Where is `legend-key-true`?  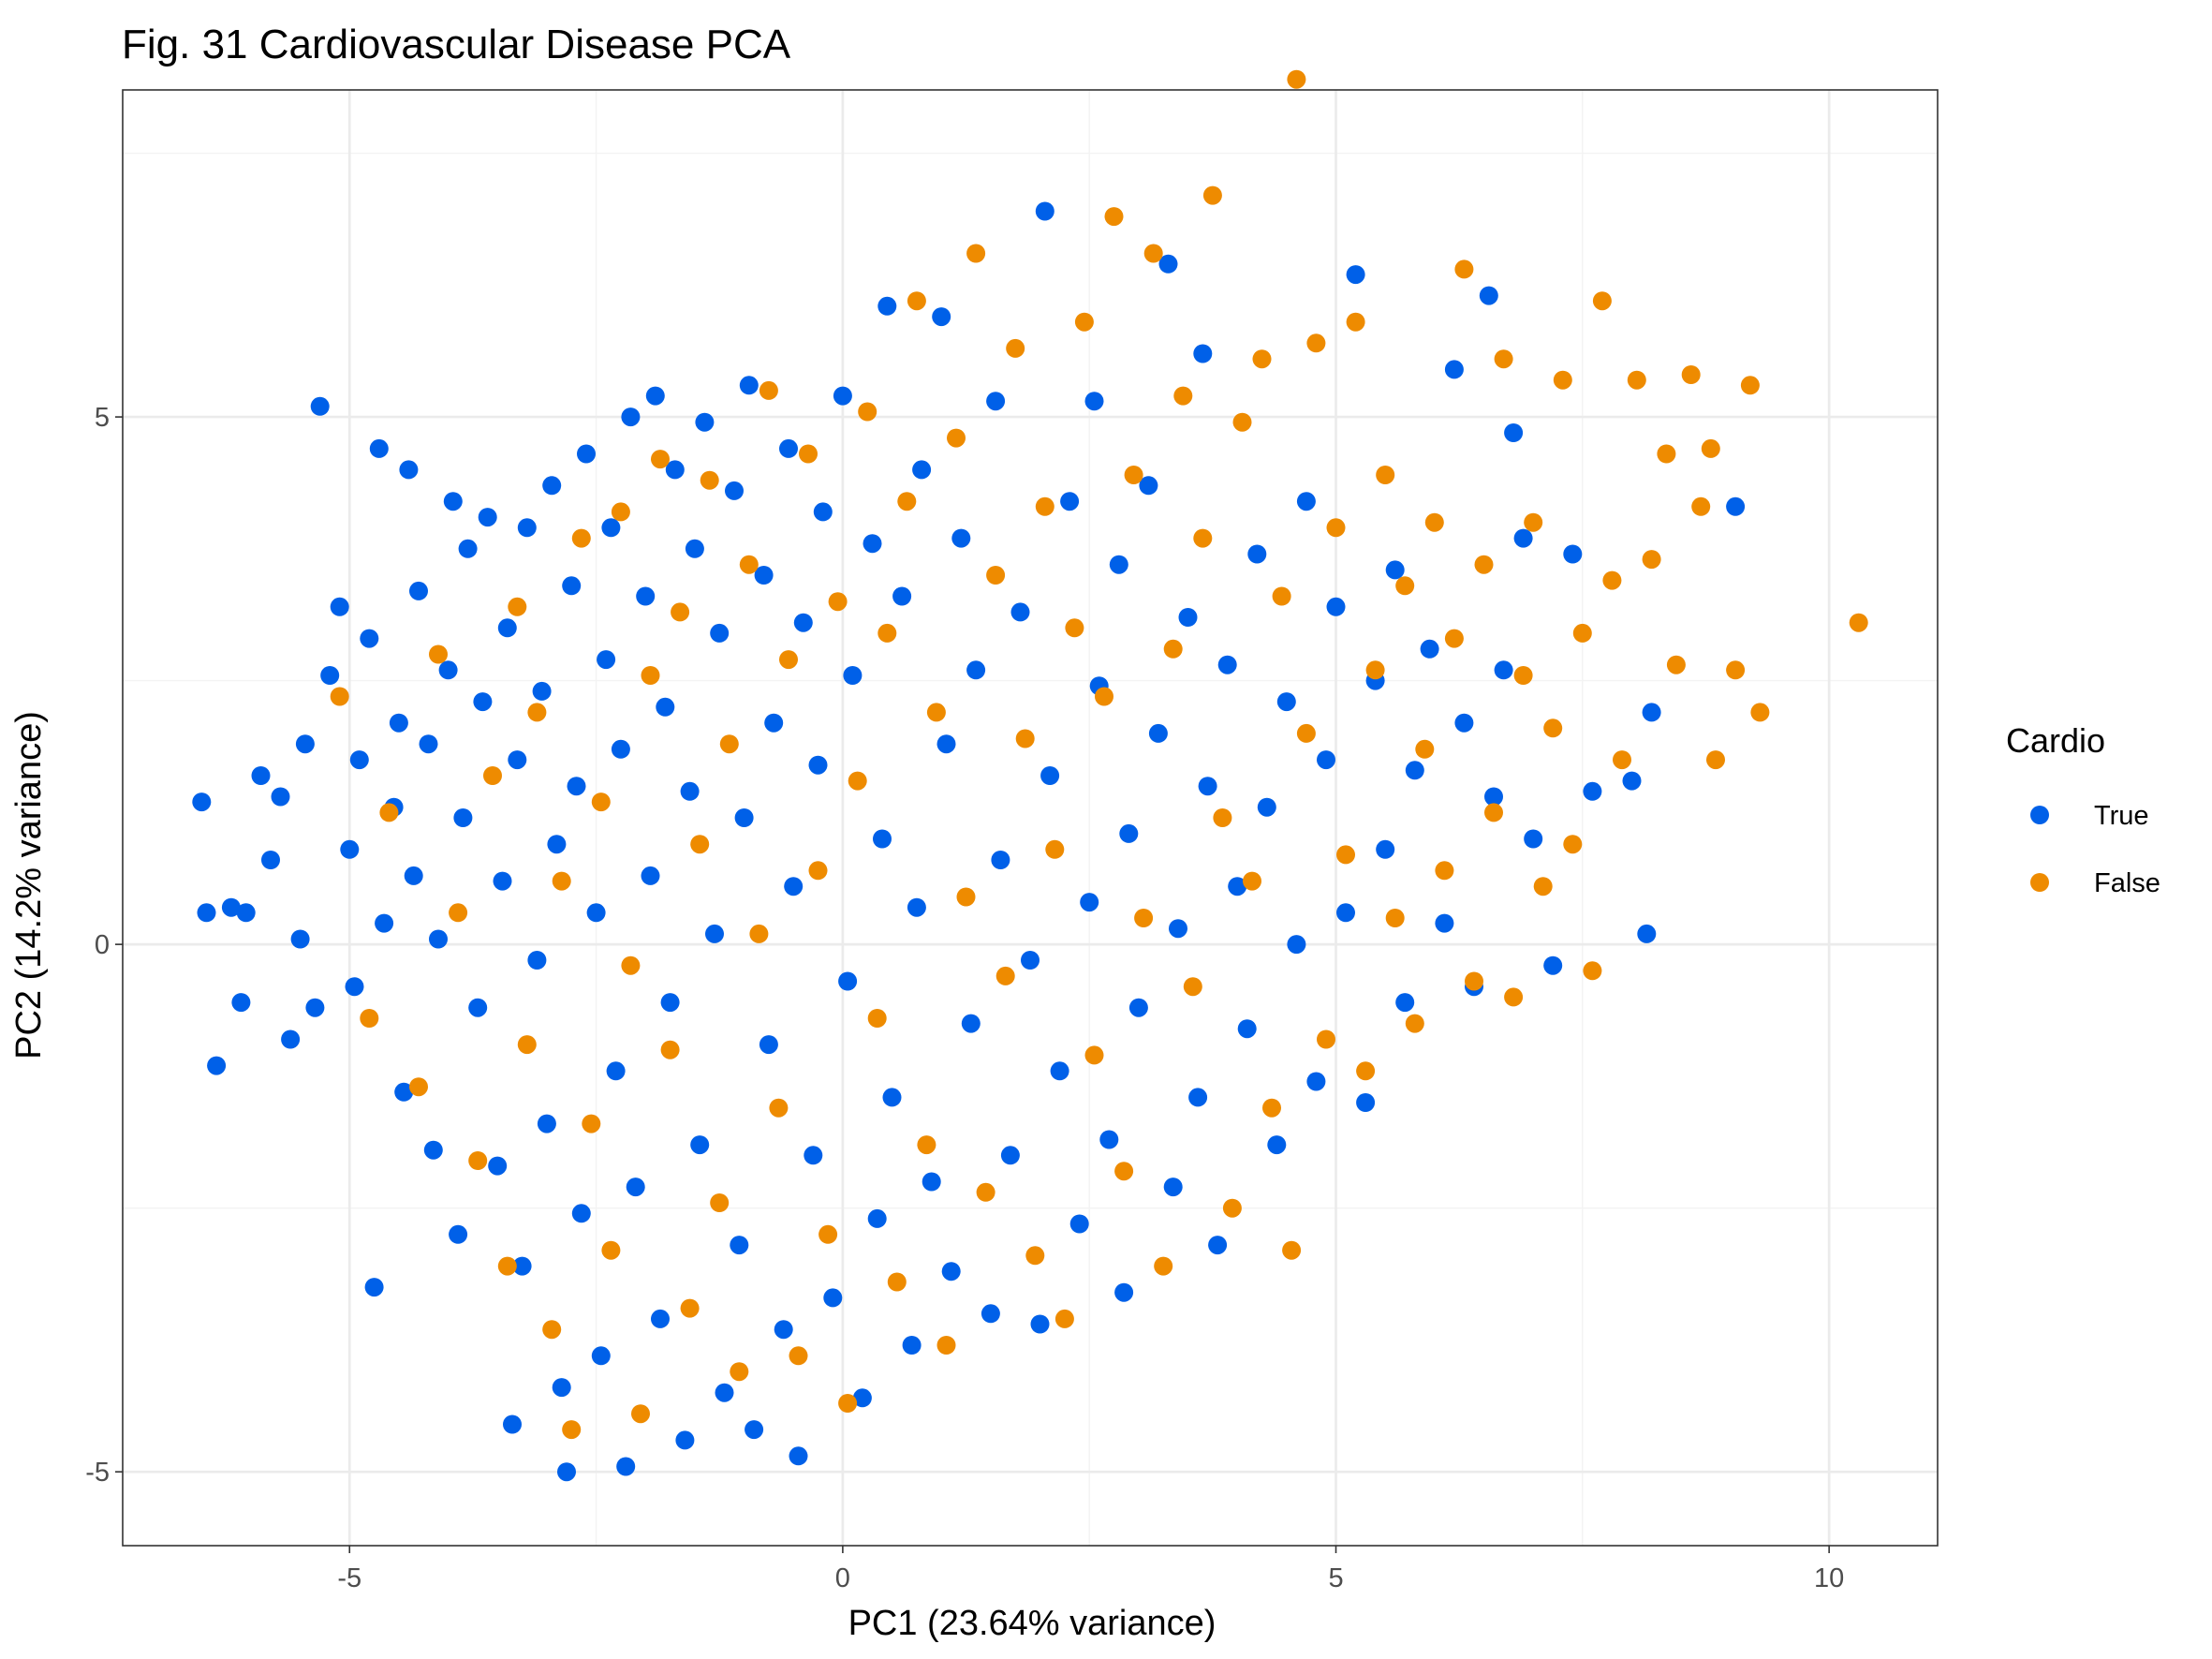
legend-key-true is located at coordinates (2040, 815).